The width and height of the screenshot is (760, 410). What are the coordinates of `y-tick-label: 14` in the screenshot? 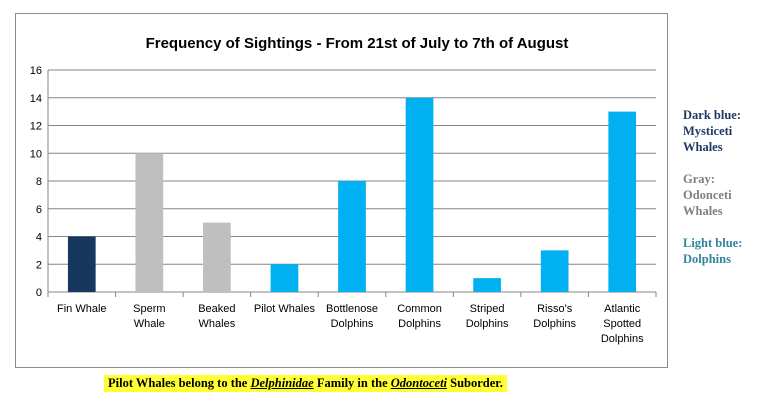 It's located at (36, 99).